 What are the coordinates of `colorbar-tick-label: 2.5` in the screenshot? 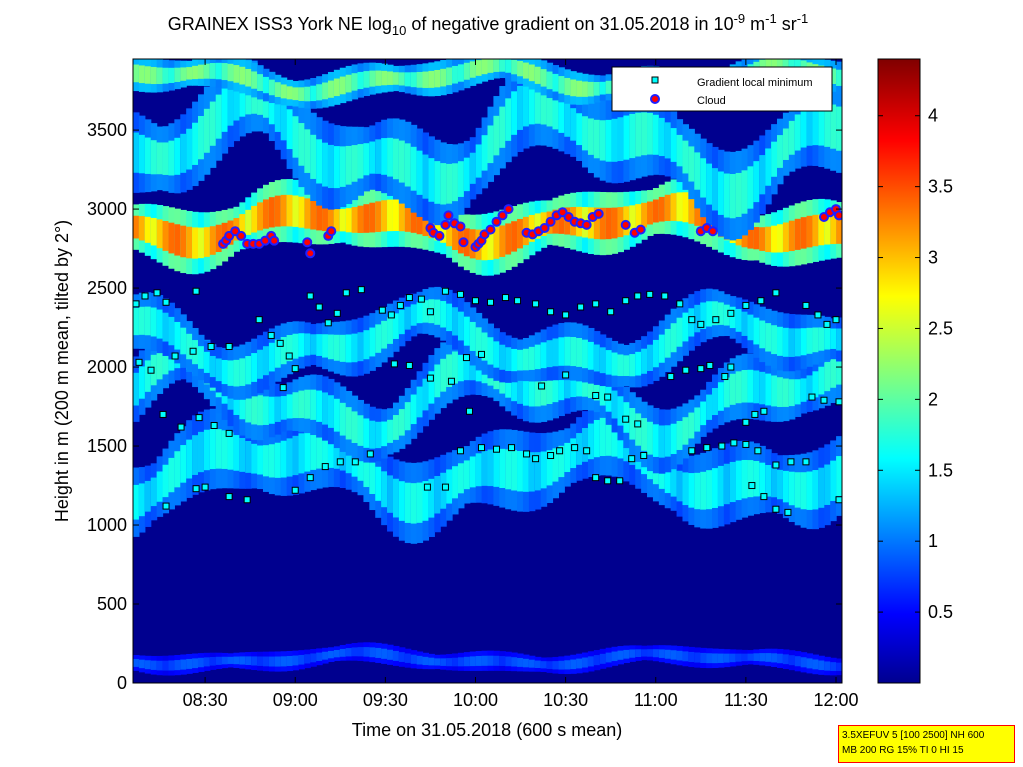 It's located at (940, 328).